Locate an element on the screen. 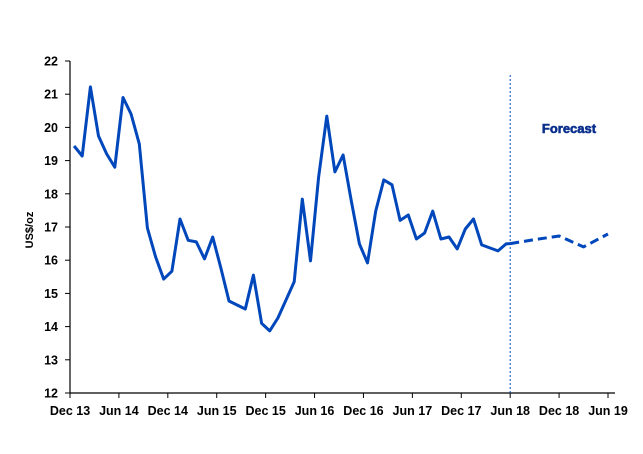 This screenshot has width=643, height=454. y-tick-label: 16 is located at coordinates (51, 261).